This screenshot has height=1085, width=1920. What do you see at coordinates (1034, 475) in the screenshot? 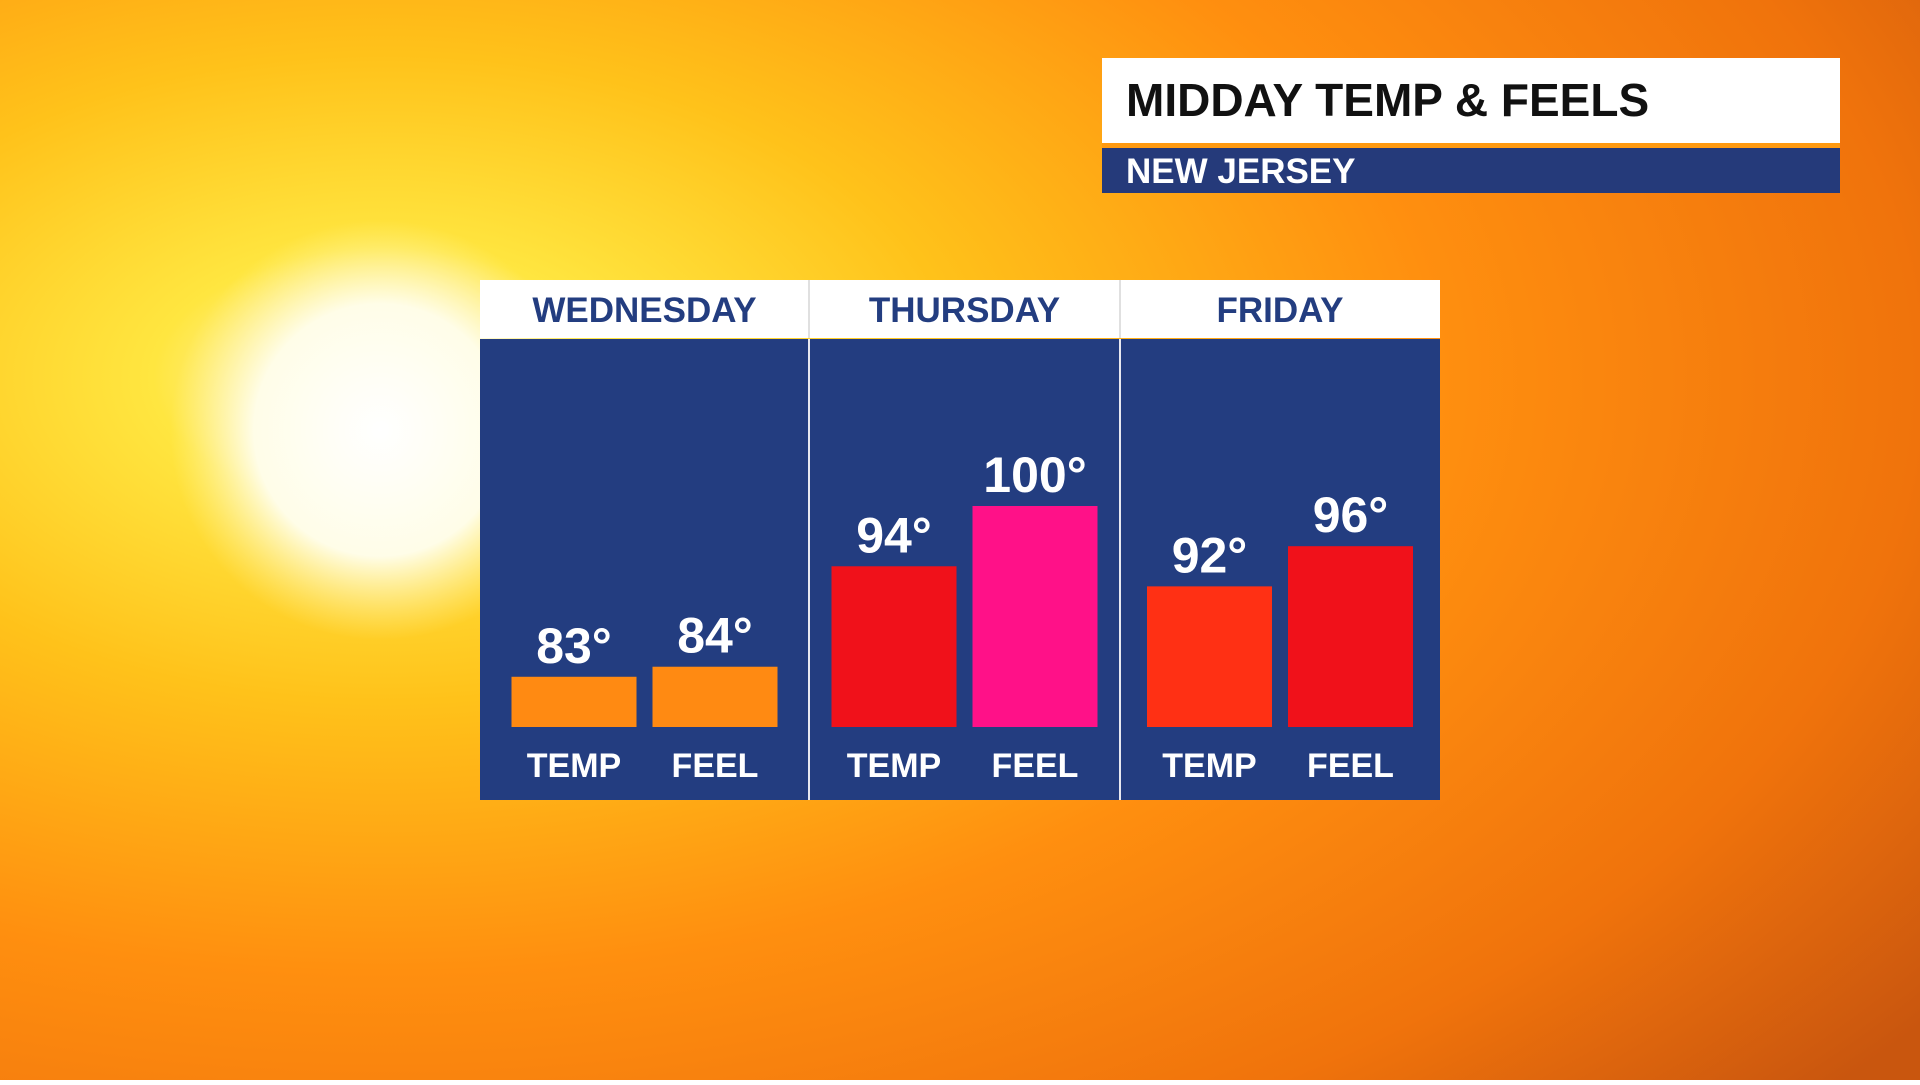
I see `value-label: 100°` at bounding box center [1034, 475].